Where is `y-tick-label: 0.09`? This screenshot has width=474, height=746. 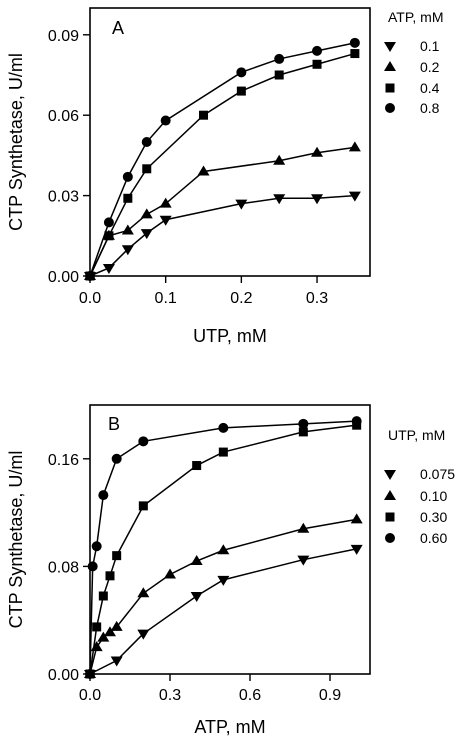 y-tick-label: 0.09 is located at coordinates (63, 36).